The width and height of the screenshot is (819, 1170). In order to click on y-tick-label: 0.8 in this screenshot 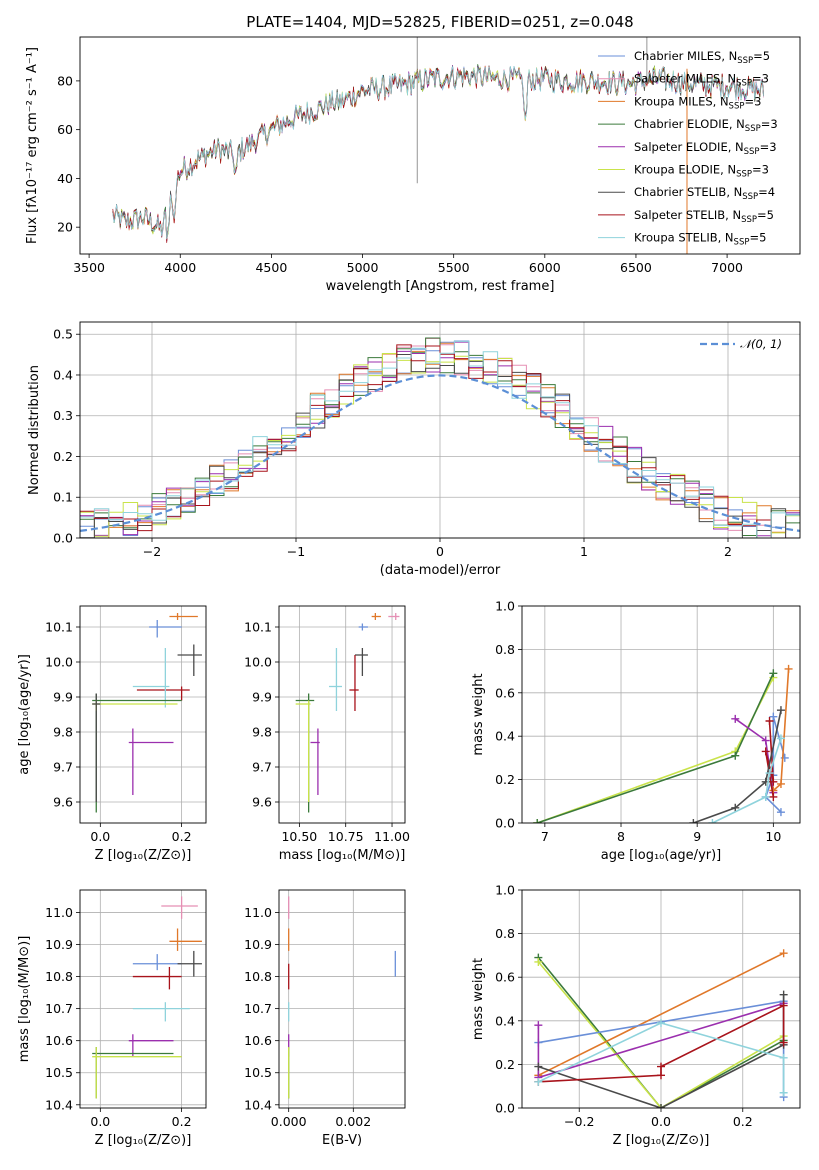, I will do `click(505, 933)`.